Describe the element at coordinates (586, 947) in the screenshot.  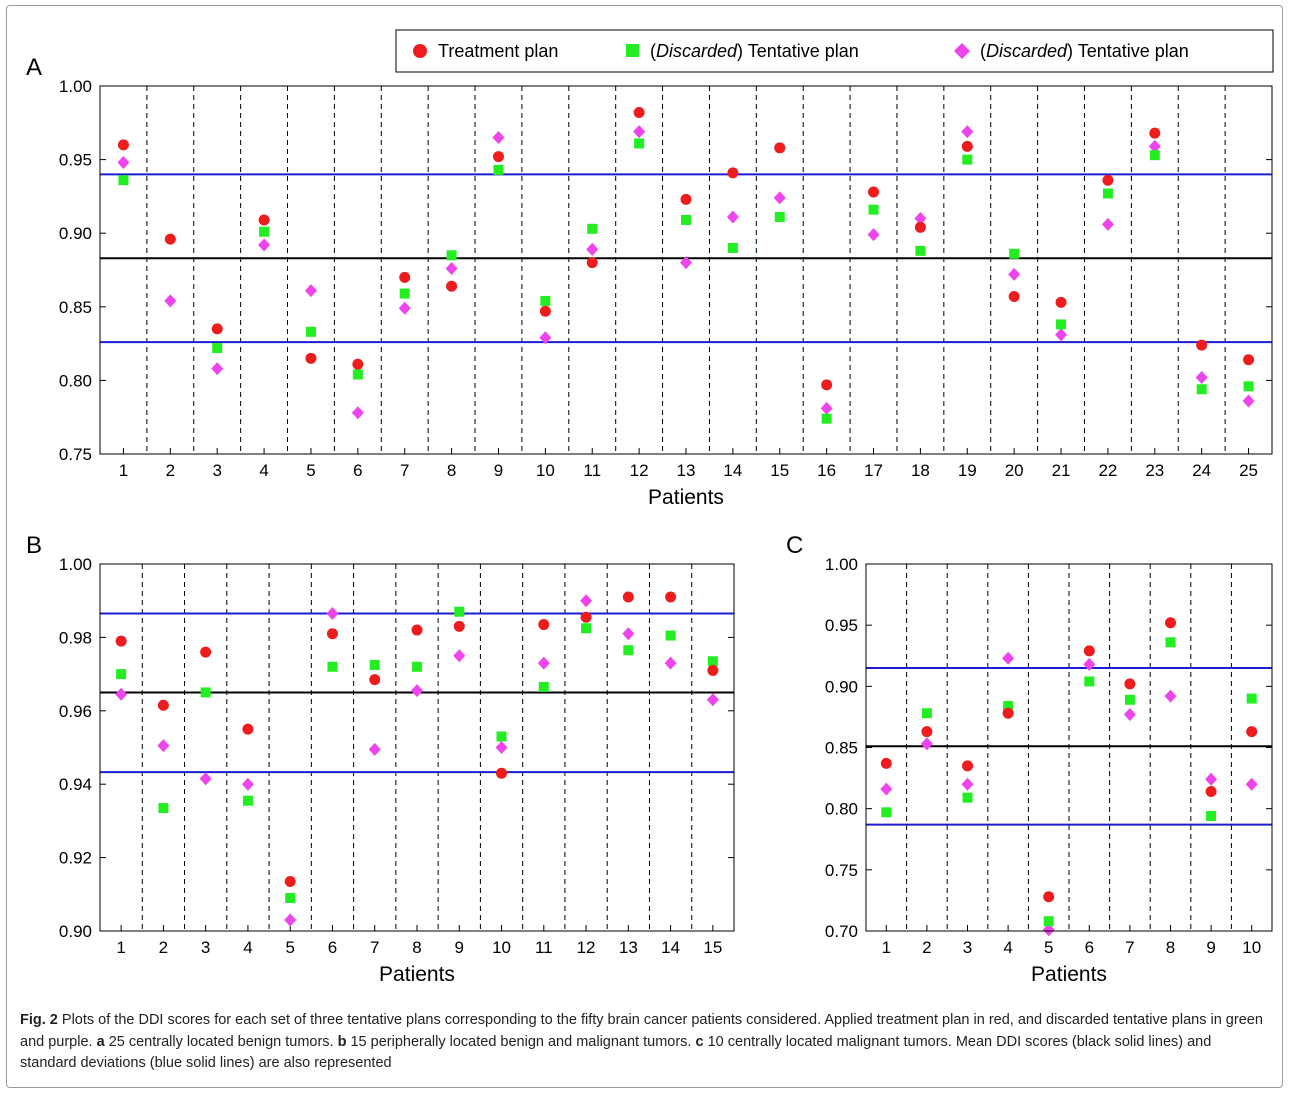
I see `x-tick-label: 12` at that location.